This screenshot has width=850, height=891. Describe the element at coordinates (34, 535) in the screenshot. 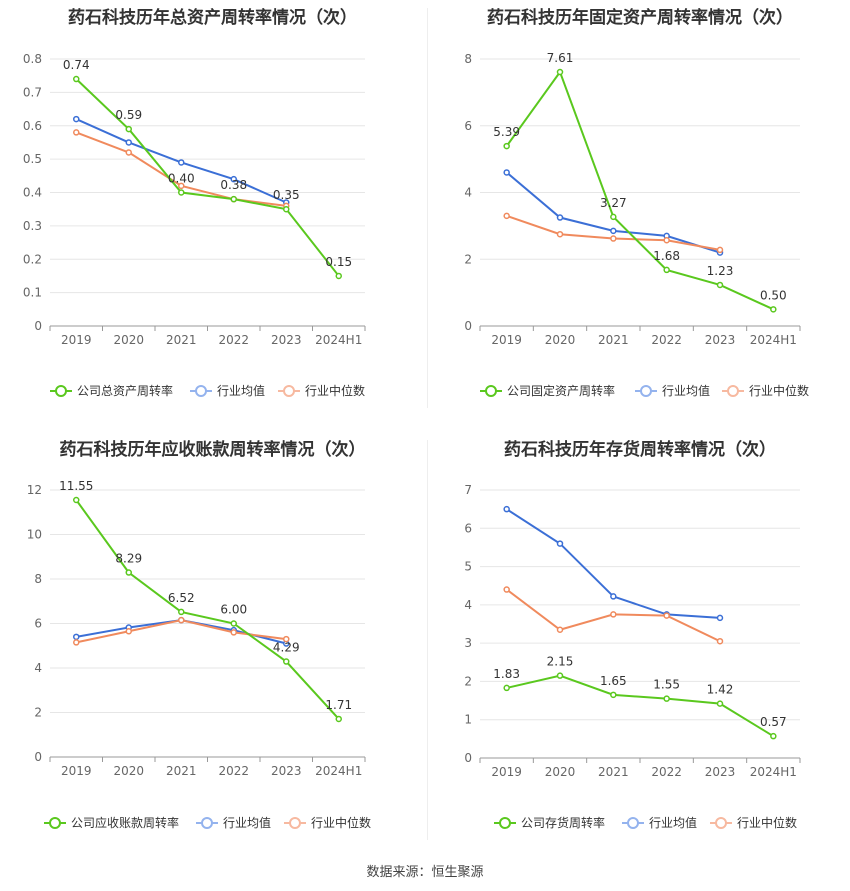

I see `y-tick-label: 10` at that location.